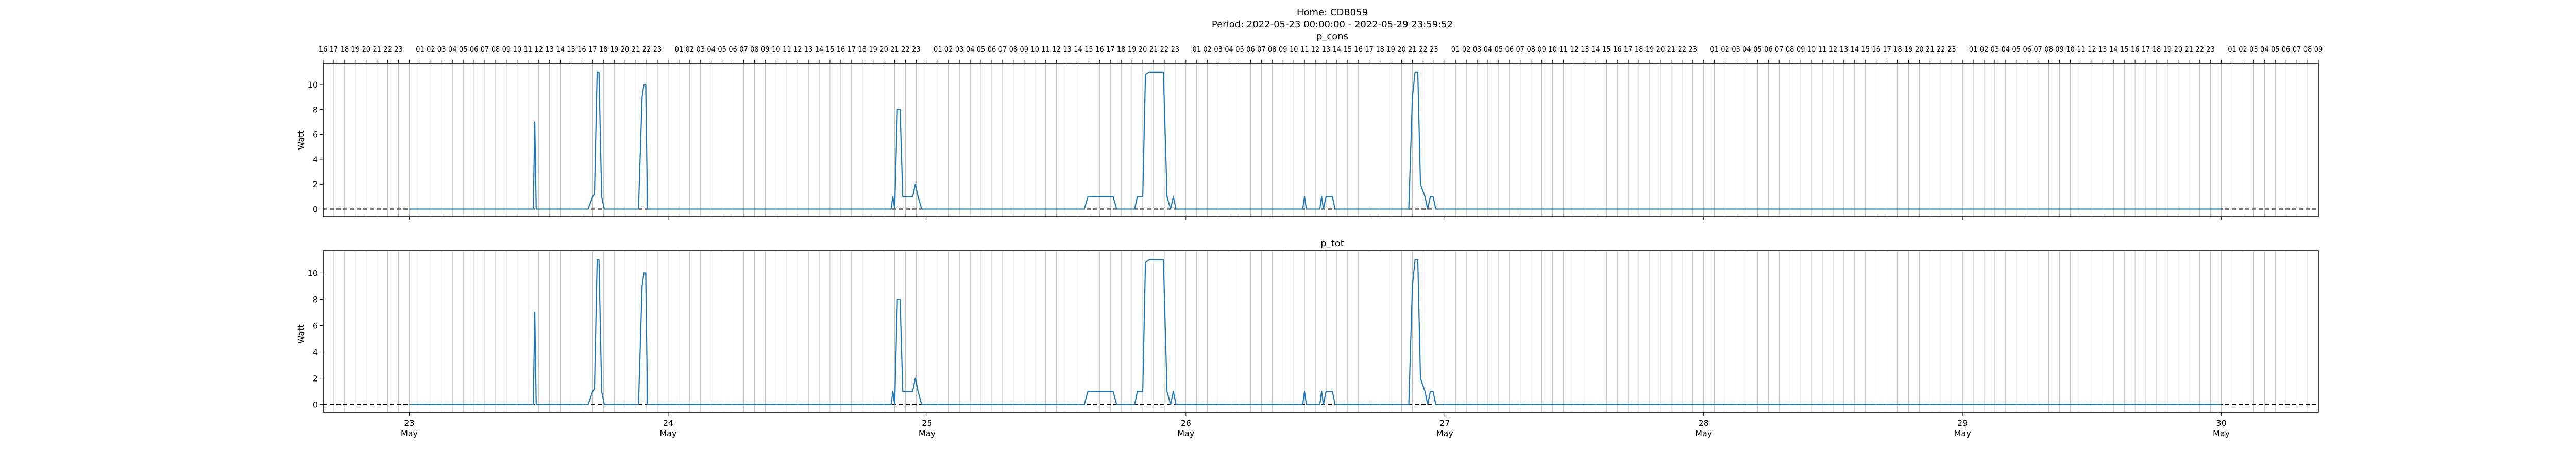 Image resolution: width=2576 pixels, height=464 pixels. Describe the element at coordinates (1332, 243) in the screenshot. I see `panel-title: p_tot` at that location.